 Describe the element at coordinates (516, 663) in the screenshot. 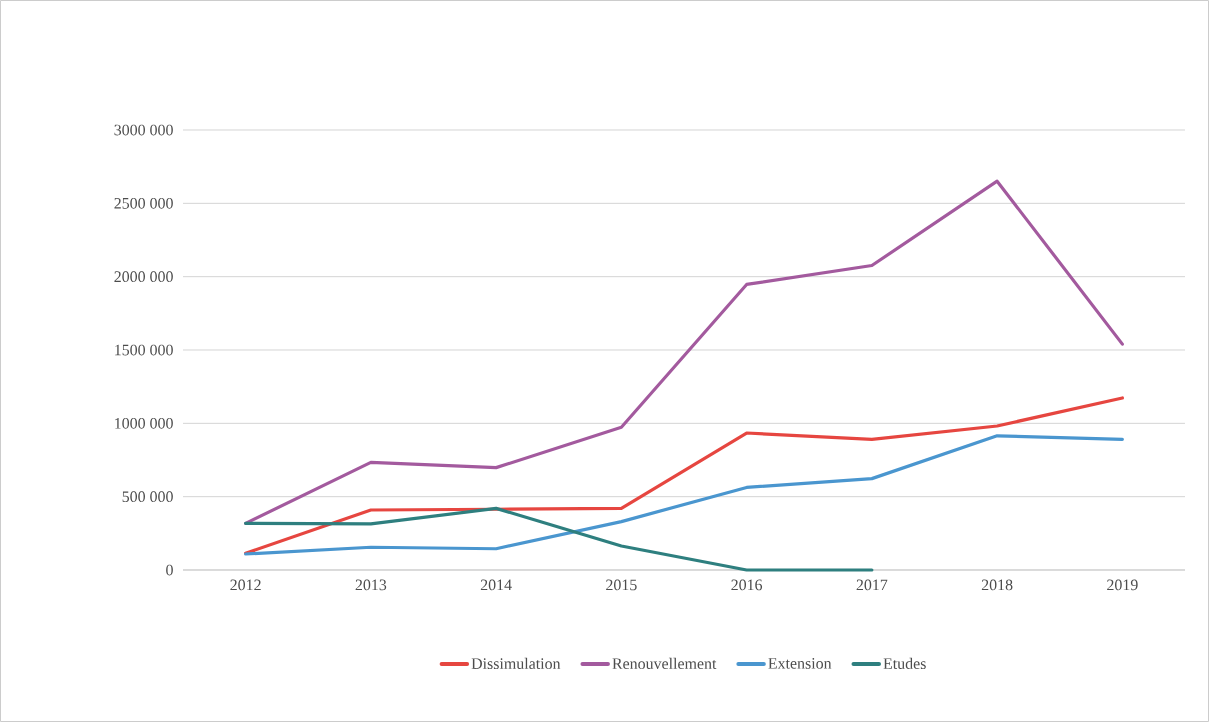

I see `legend-label: Dissimulation` at that location.